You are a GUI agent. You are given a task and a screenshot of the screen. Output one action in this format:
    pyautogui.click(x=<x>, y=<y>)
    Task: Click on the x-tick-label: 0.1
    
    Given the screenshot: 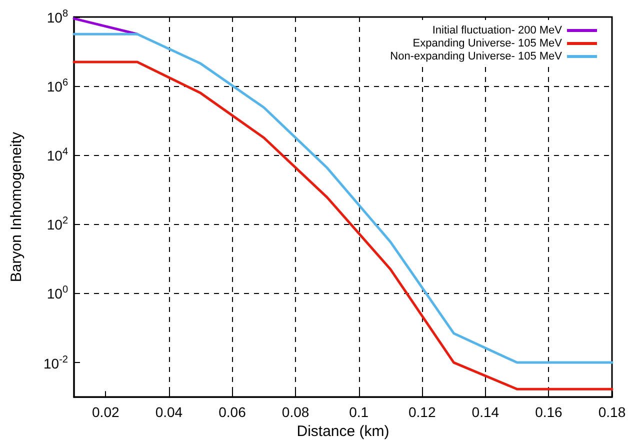 What is the action you would take?
    pyautogui.click(x=359, y=412)
    